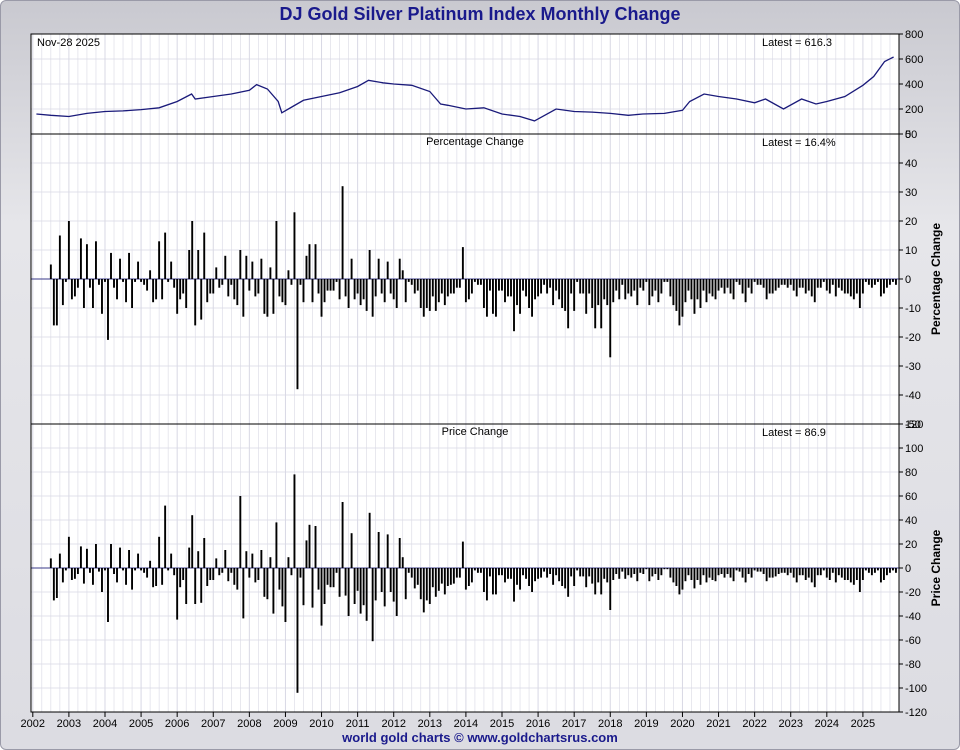 The width and height of the screenshot is (960, 750). I want to click on y-tick-label: 120, so click(914, 425).